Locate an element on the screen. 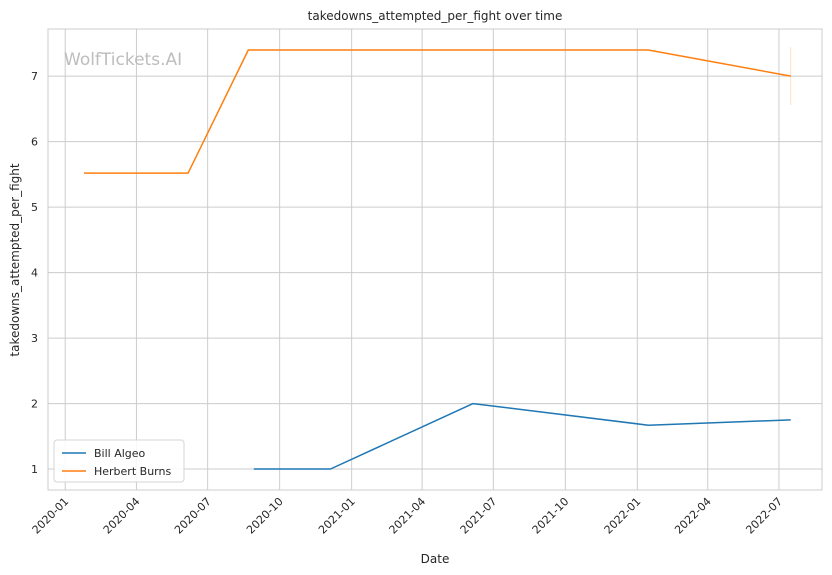  y-tick-label: 3 is located at coordinates (34, 338).